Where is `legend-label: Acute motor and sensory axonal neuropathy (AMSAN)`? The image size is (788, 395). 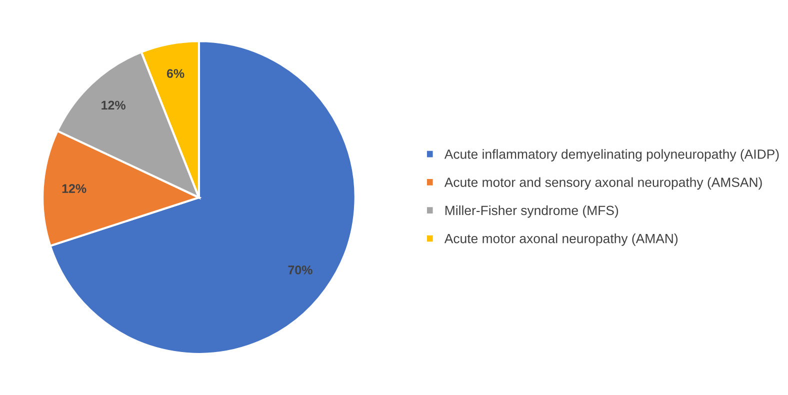
legend-label: Acute motor and sensory axonal neuropathy (AMSAN) is located at coordinates (603, 183).